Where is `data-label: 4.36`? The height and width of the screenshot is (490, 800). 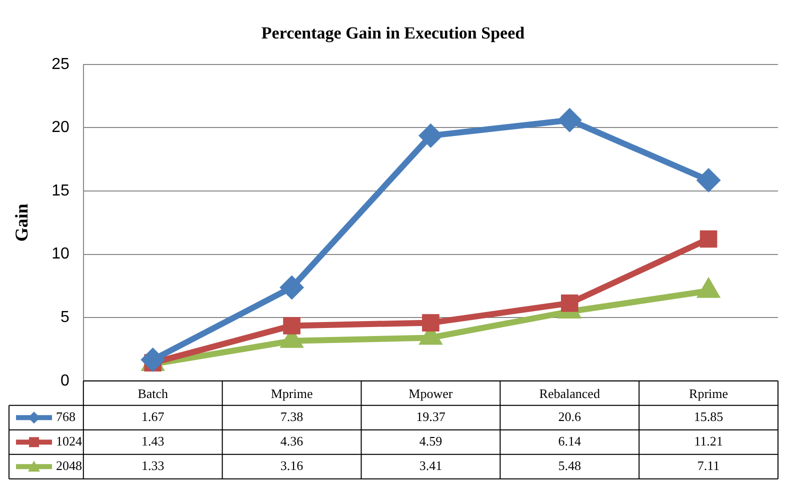
data-label: 4.36 is located at coordinates (292, 441).